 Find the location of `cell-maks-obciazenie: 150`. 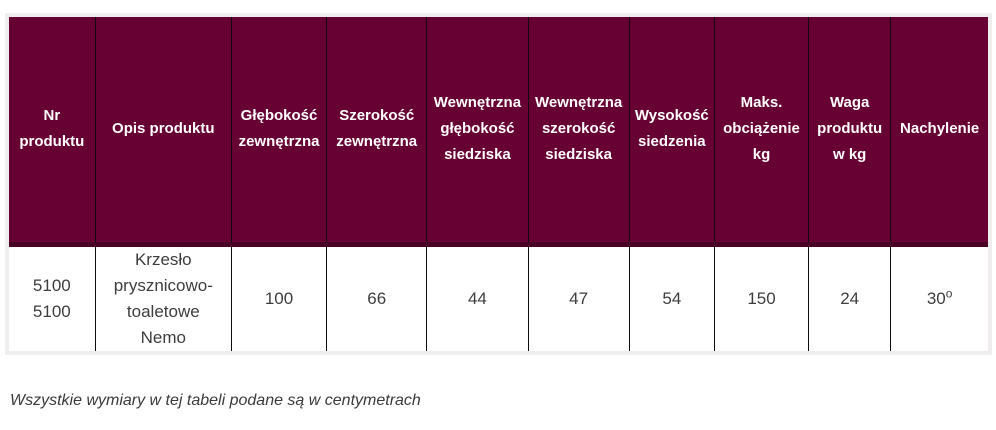

cell-maks-obciazenie: 150 is located at coordinates (762, 297).